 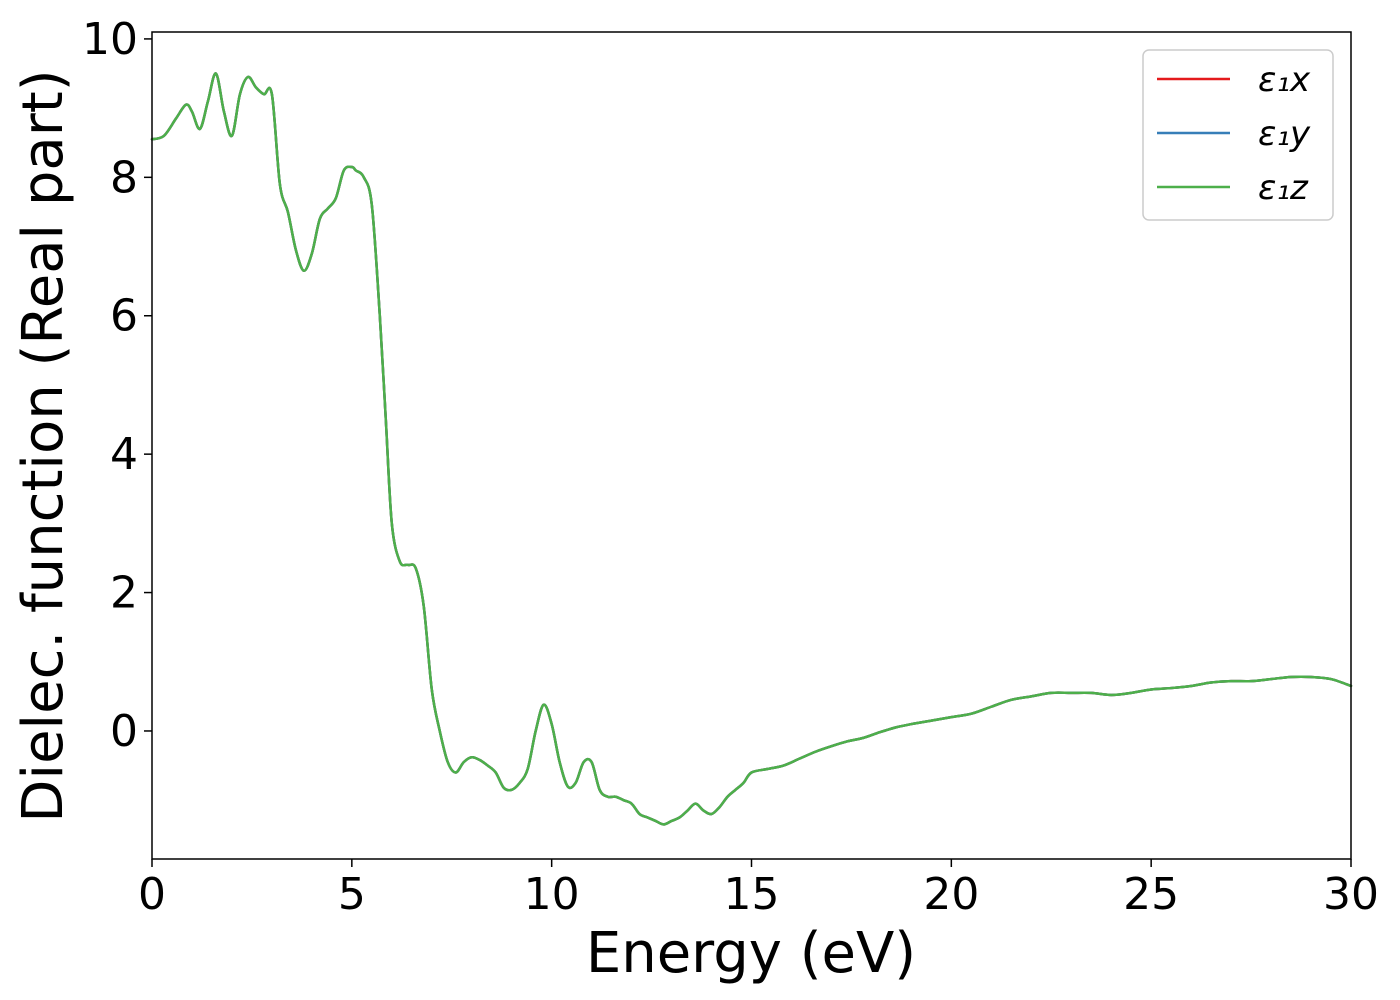 What do you see at coordinates (352, 894) in the screenshot?
I see `x-tick-label: 5` at bounding box center [352, 894].